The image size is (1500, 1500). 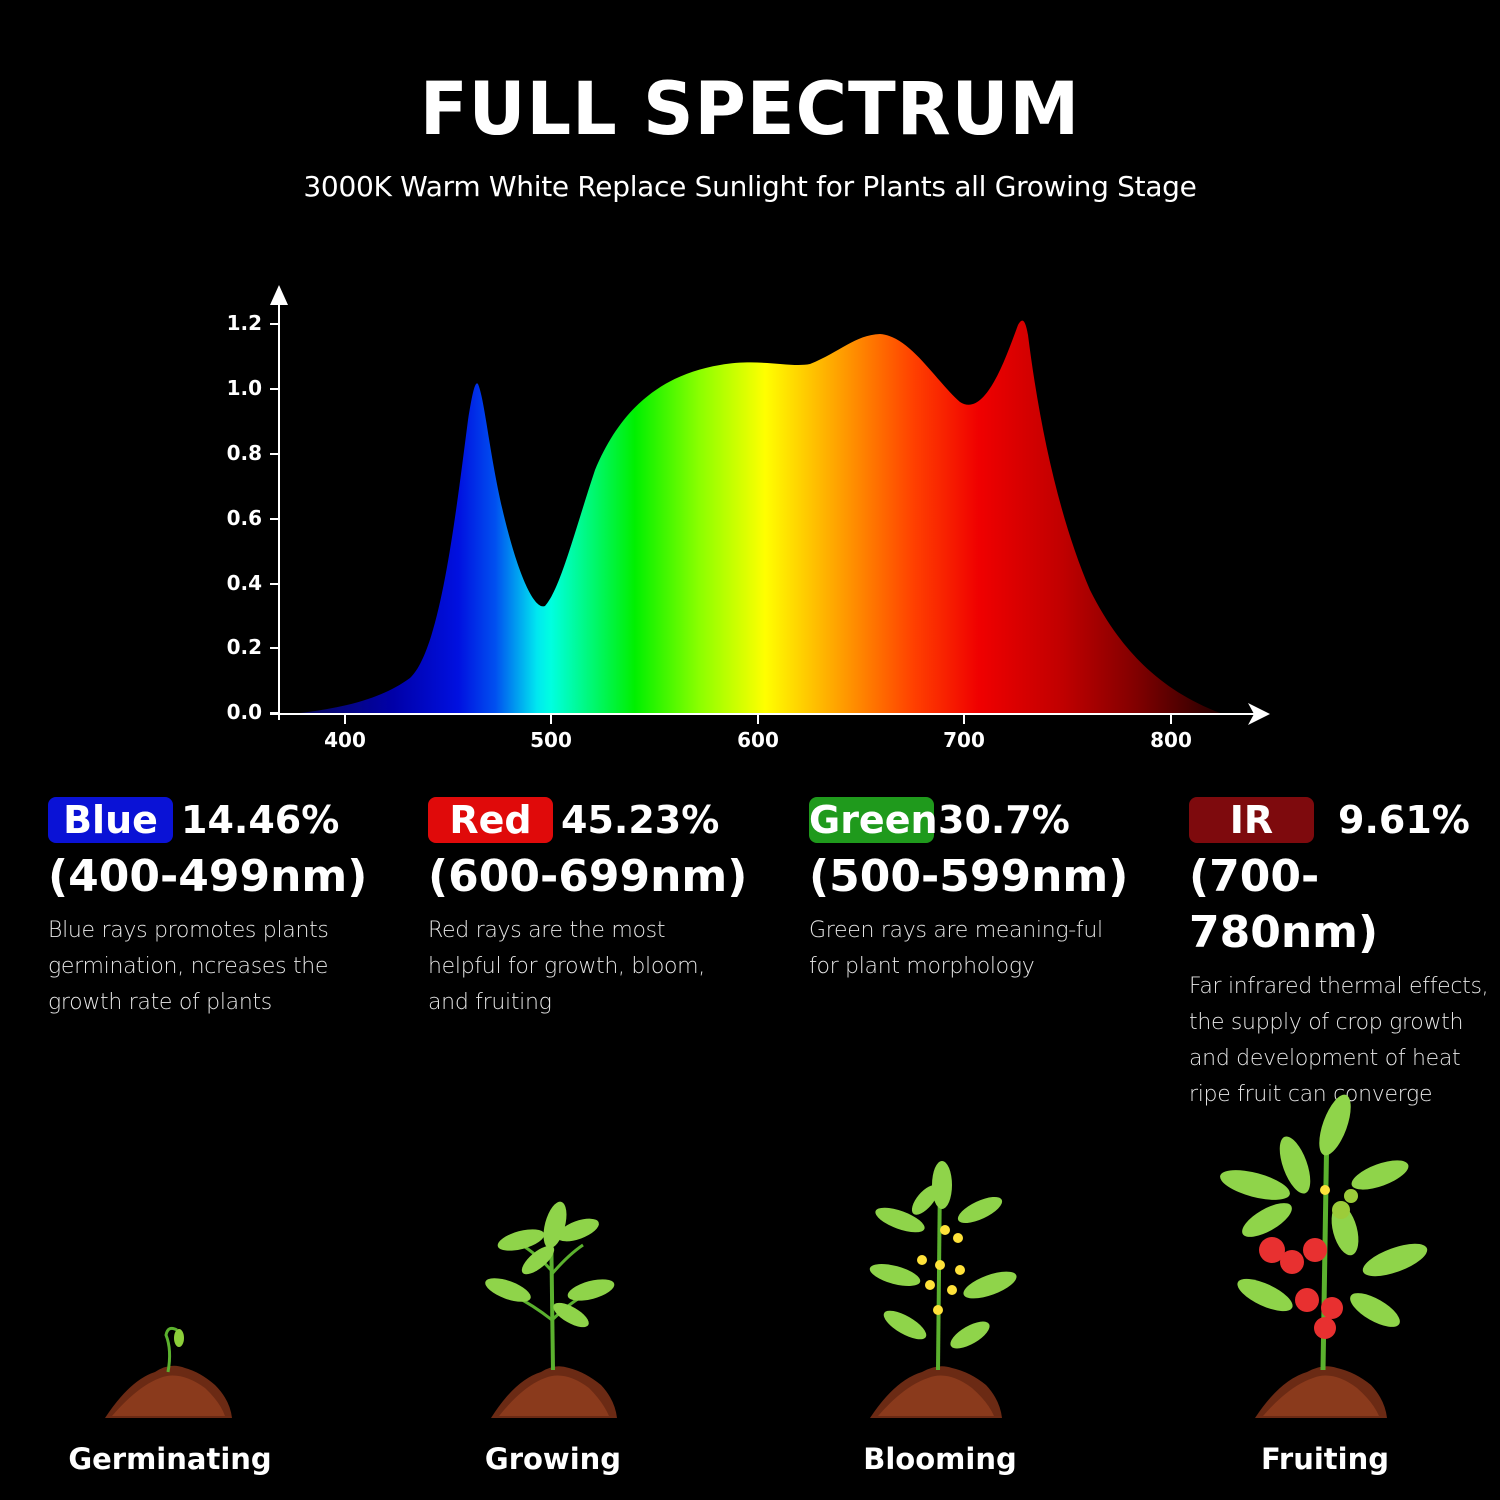 I want to click on band-badge-ir: IR, so click(x=1251, y=820).